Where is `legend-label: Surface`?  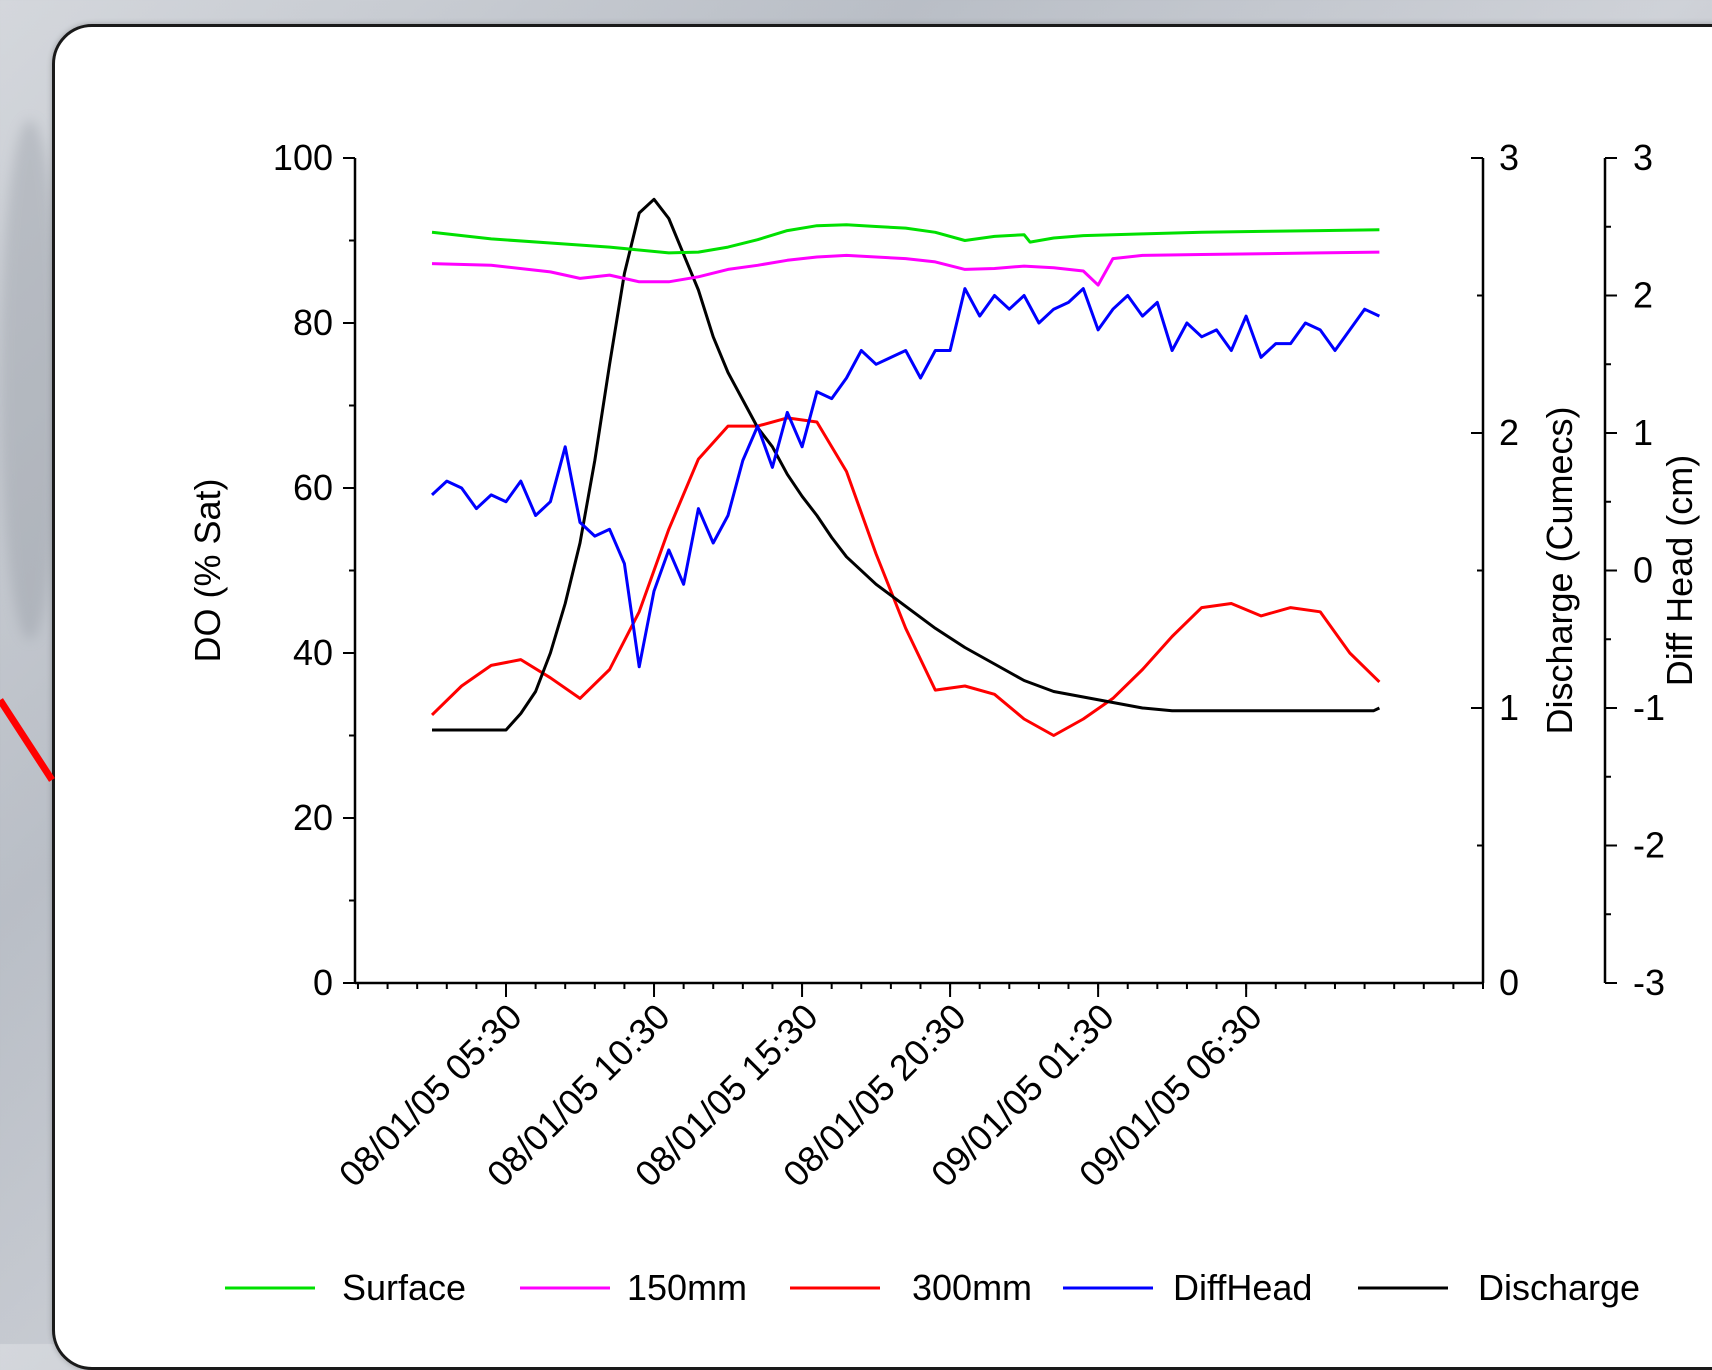
legend-label: Surface is located at coordinates (404, 1287).